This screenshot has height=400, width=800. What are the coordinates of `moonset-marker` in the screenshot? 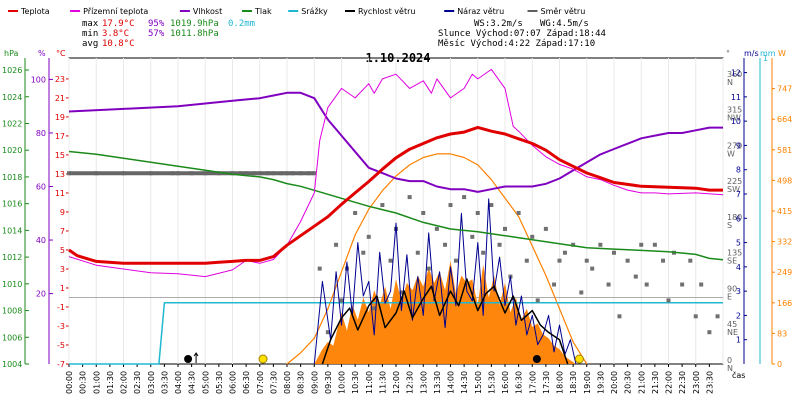 It's located at (536, 359).